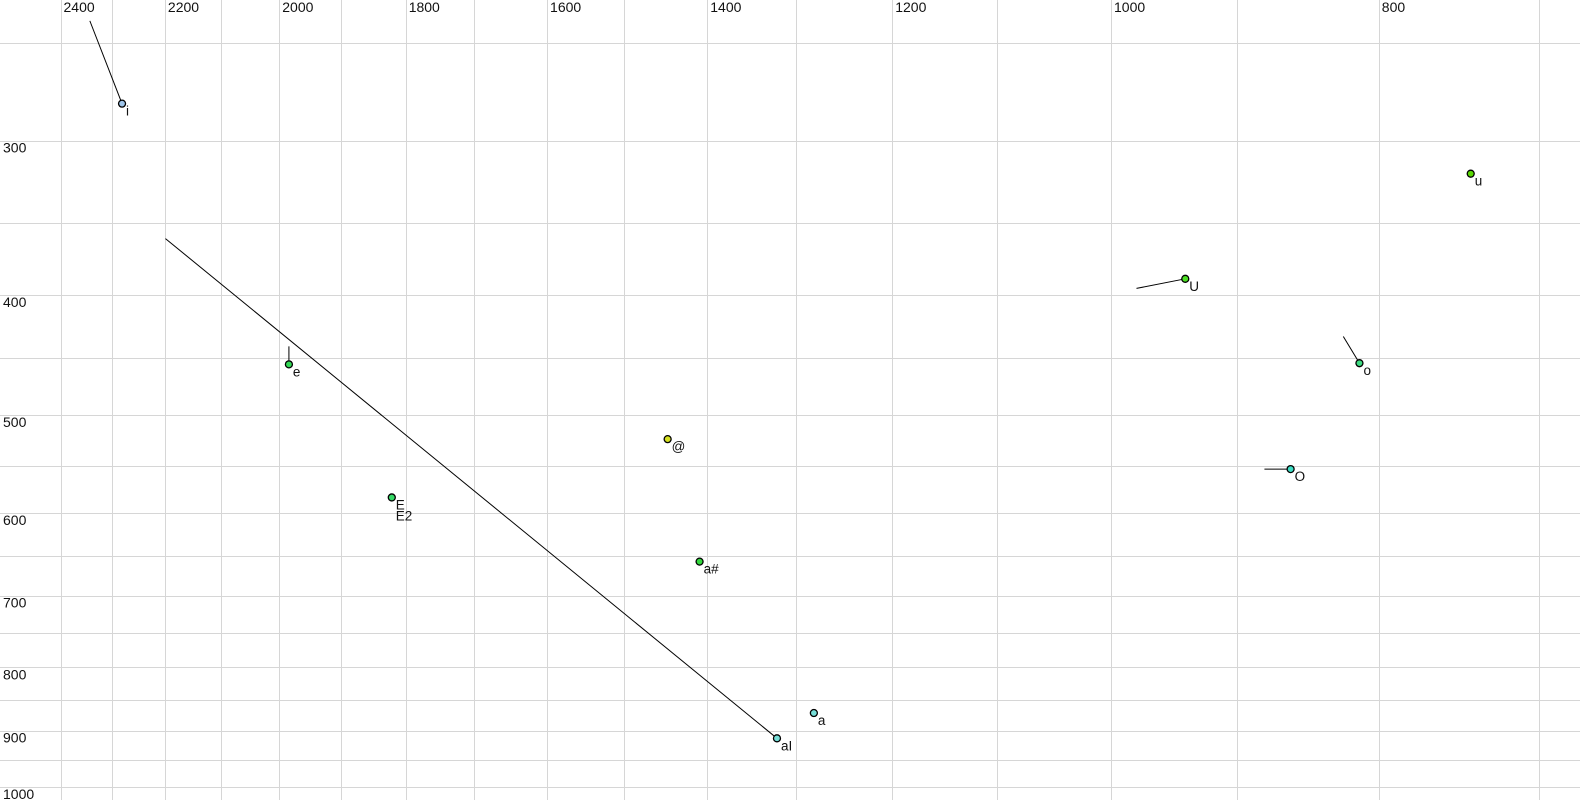 This screenshot has width=1580, height=800. I want to click on y-axis-tick-label-1000: 1000, so click(18, 793).